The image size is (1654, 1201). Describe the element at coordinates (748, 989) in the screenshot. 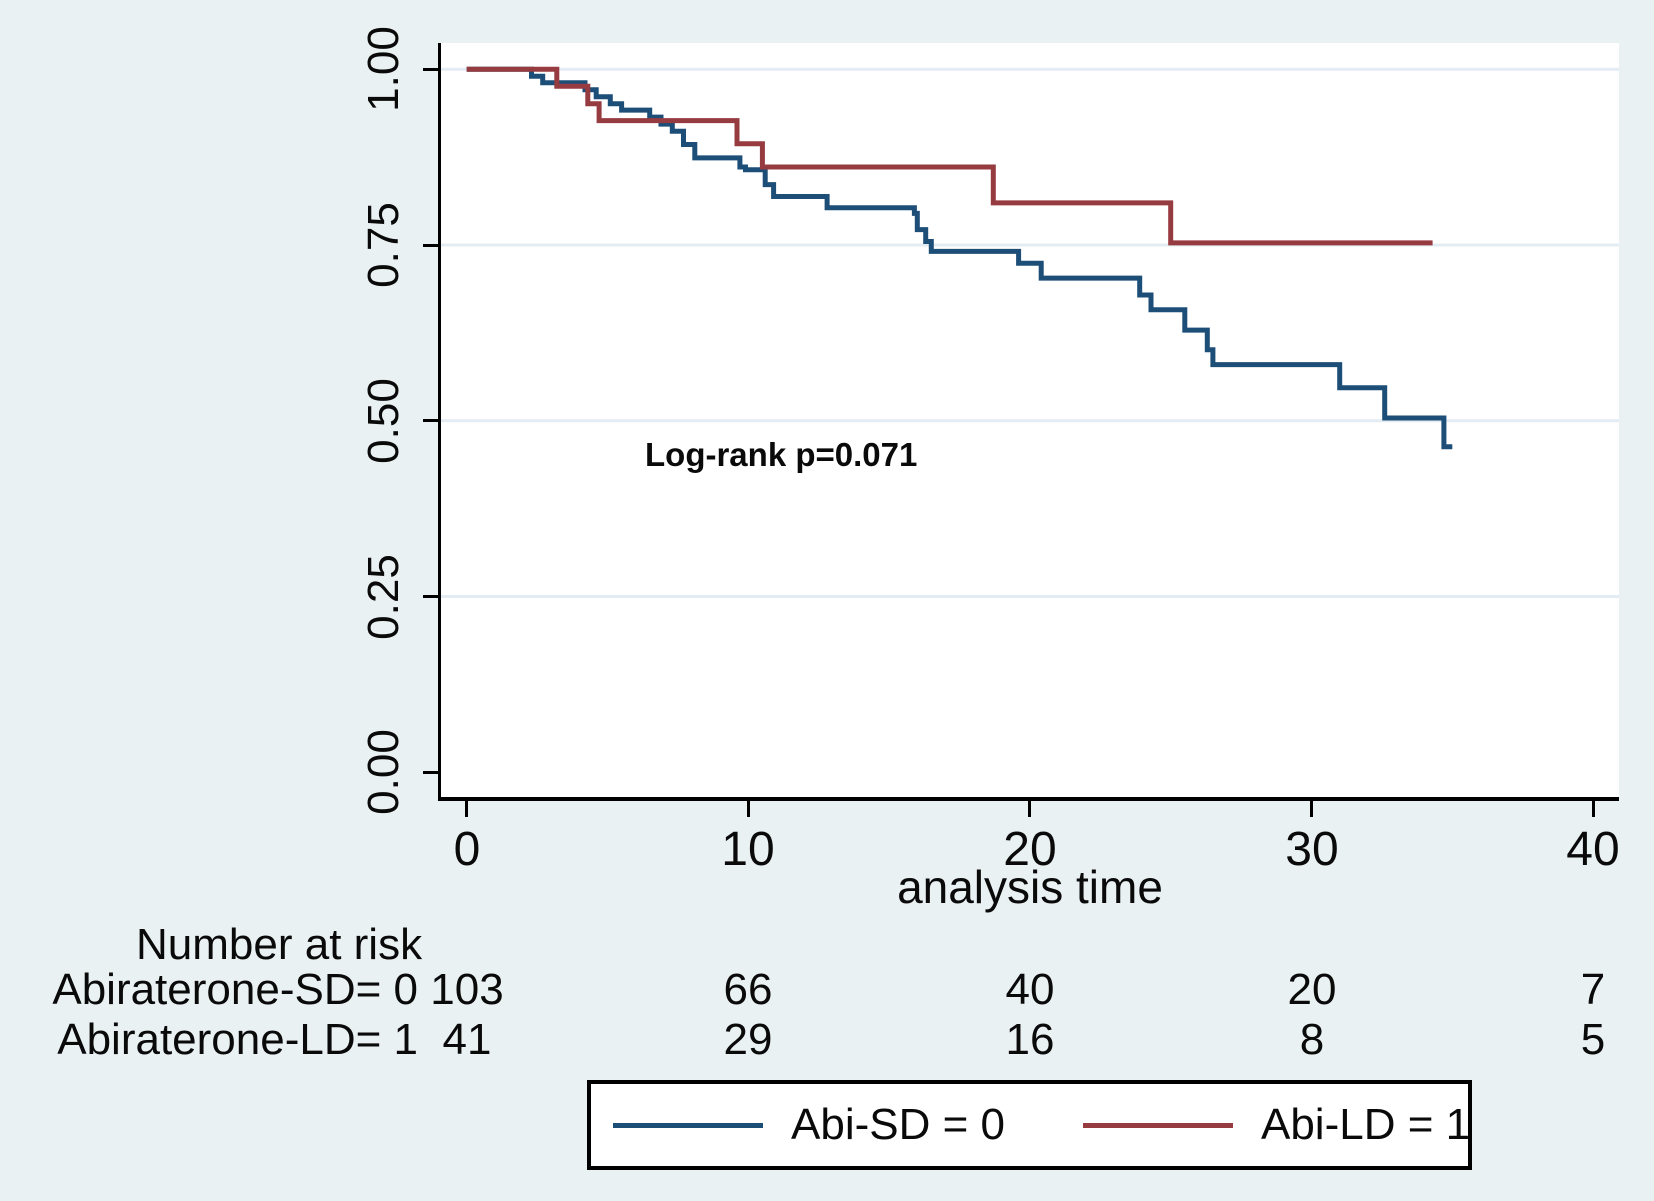

I see `risk-count: 66` at that location.